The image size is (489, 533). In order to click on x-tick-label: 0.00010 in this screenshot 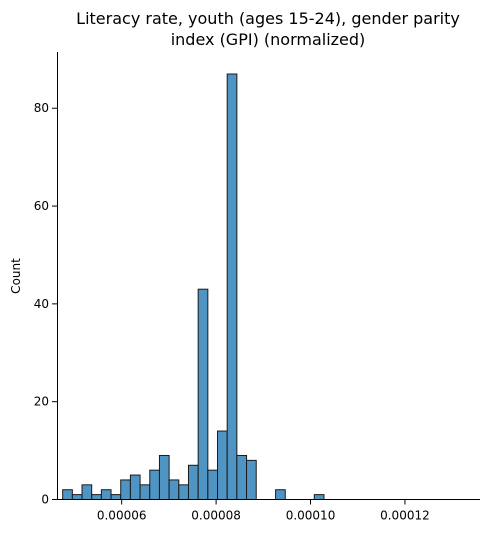, I will do `click(311, 516)`.